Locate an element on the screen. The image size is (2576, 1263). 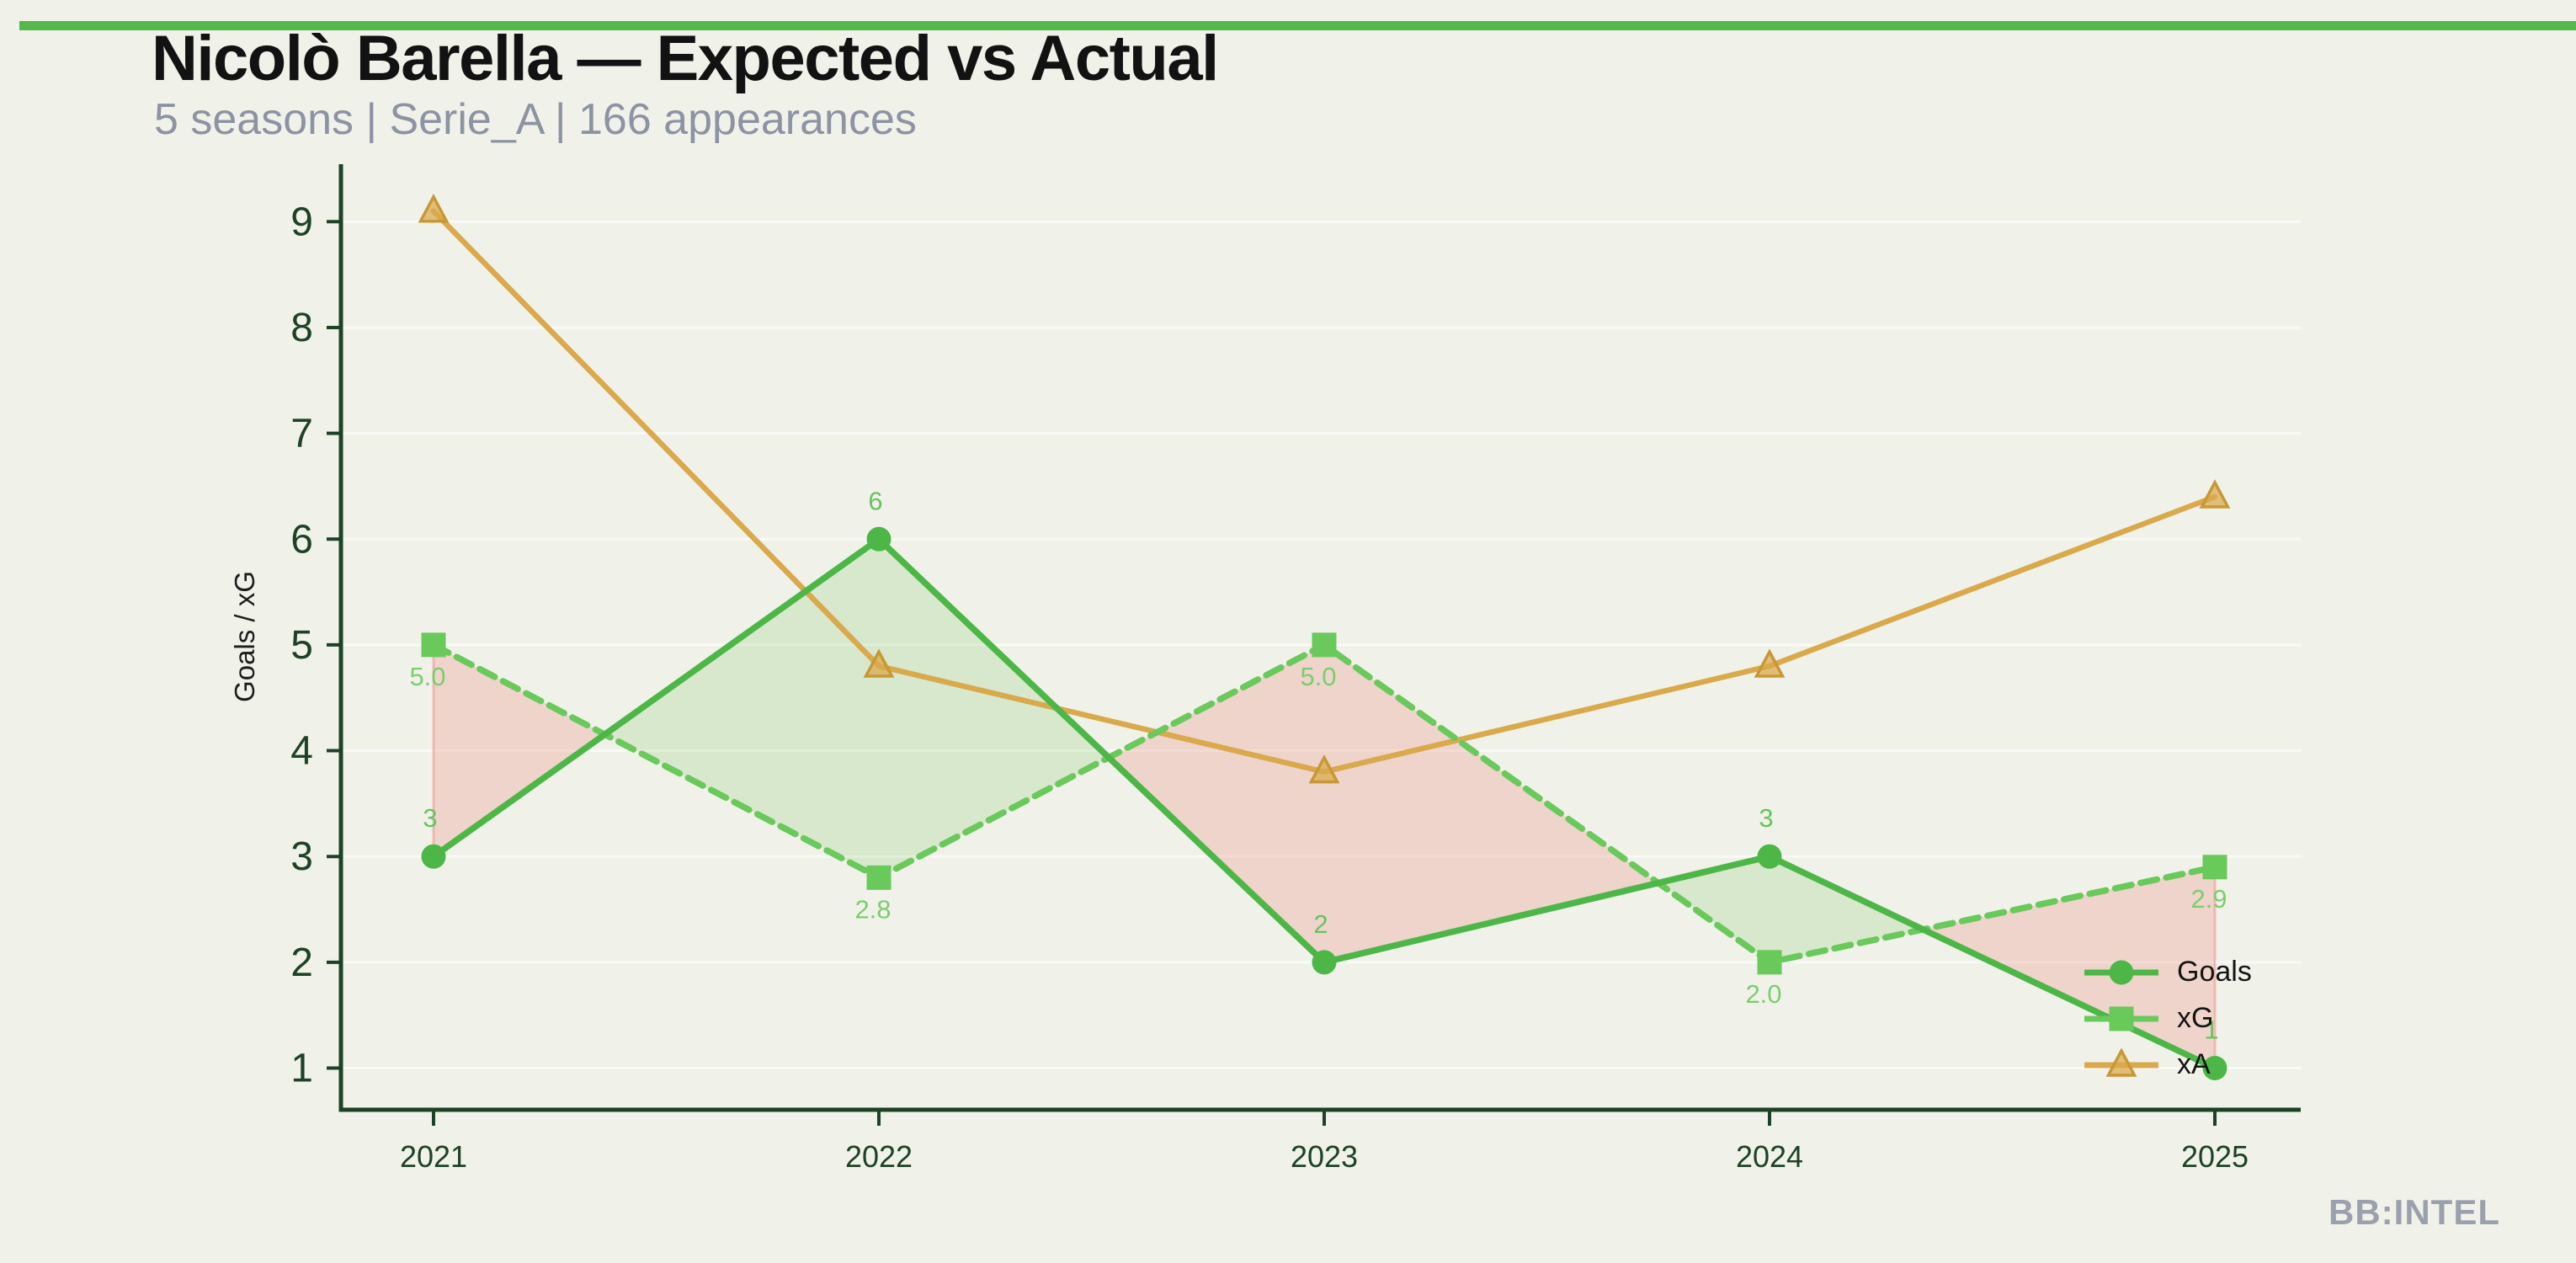
x-tick-label: 2024 is located at coordinates (1769, 1156).